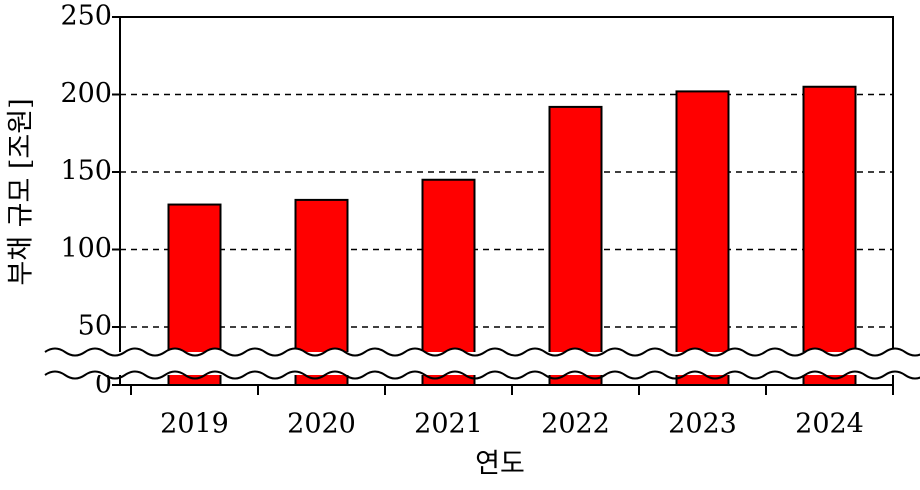 This screenshot has width=920, height=490. Describe the element at coordinates (86, 248) in the screenshot. I see `y-tick-label: 100` at that location.